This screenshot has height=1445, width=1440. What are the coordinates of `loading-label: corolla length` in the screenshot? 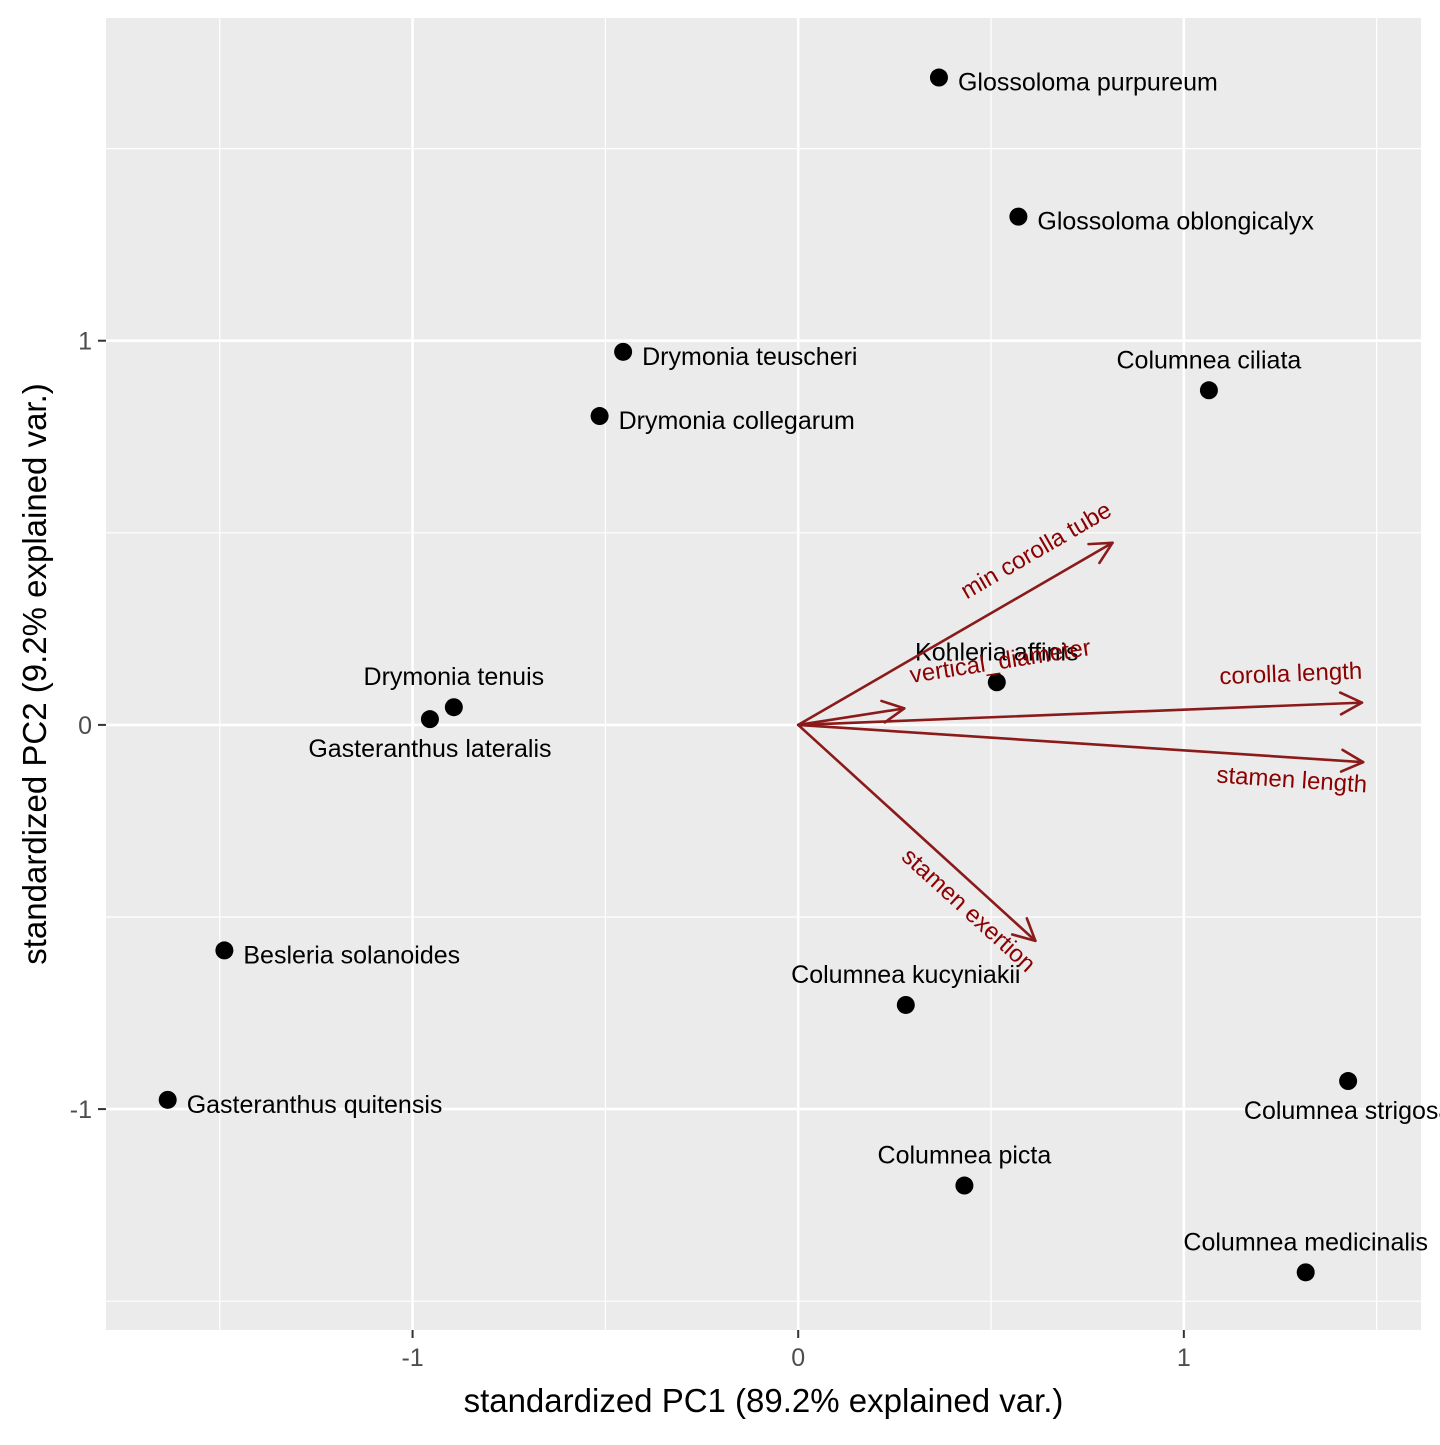 It's located at (1291, 674).